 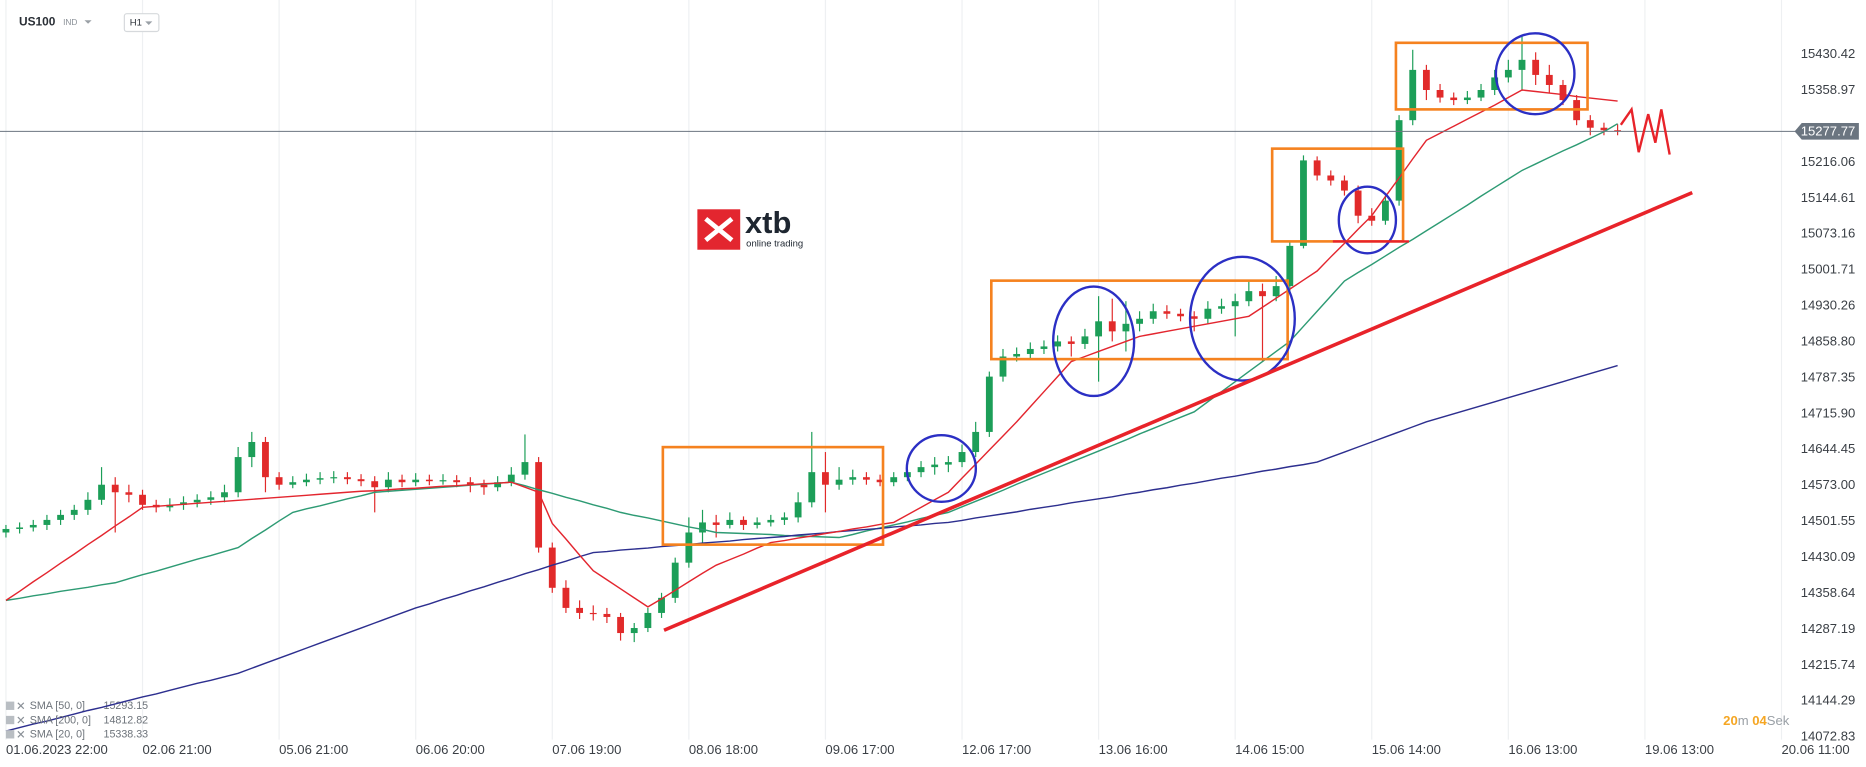 I want to click on countdown-minutes: 20, so click(x=1730, y=720).